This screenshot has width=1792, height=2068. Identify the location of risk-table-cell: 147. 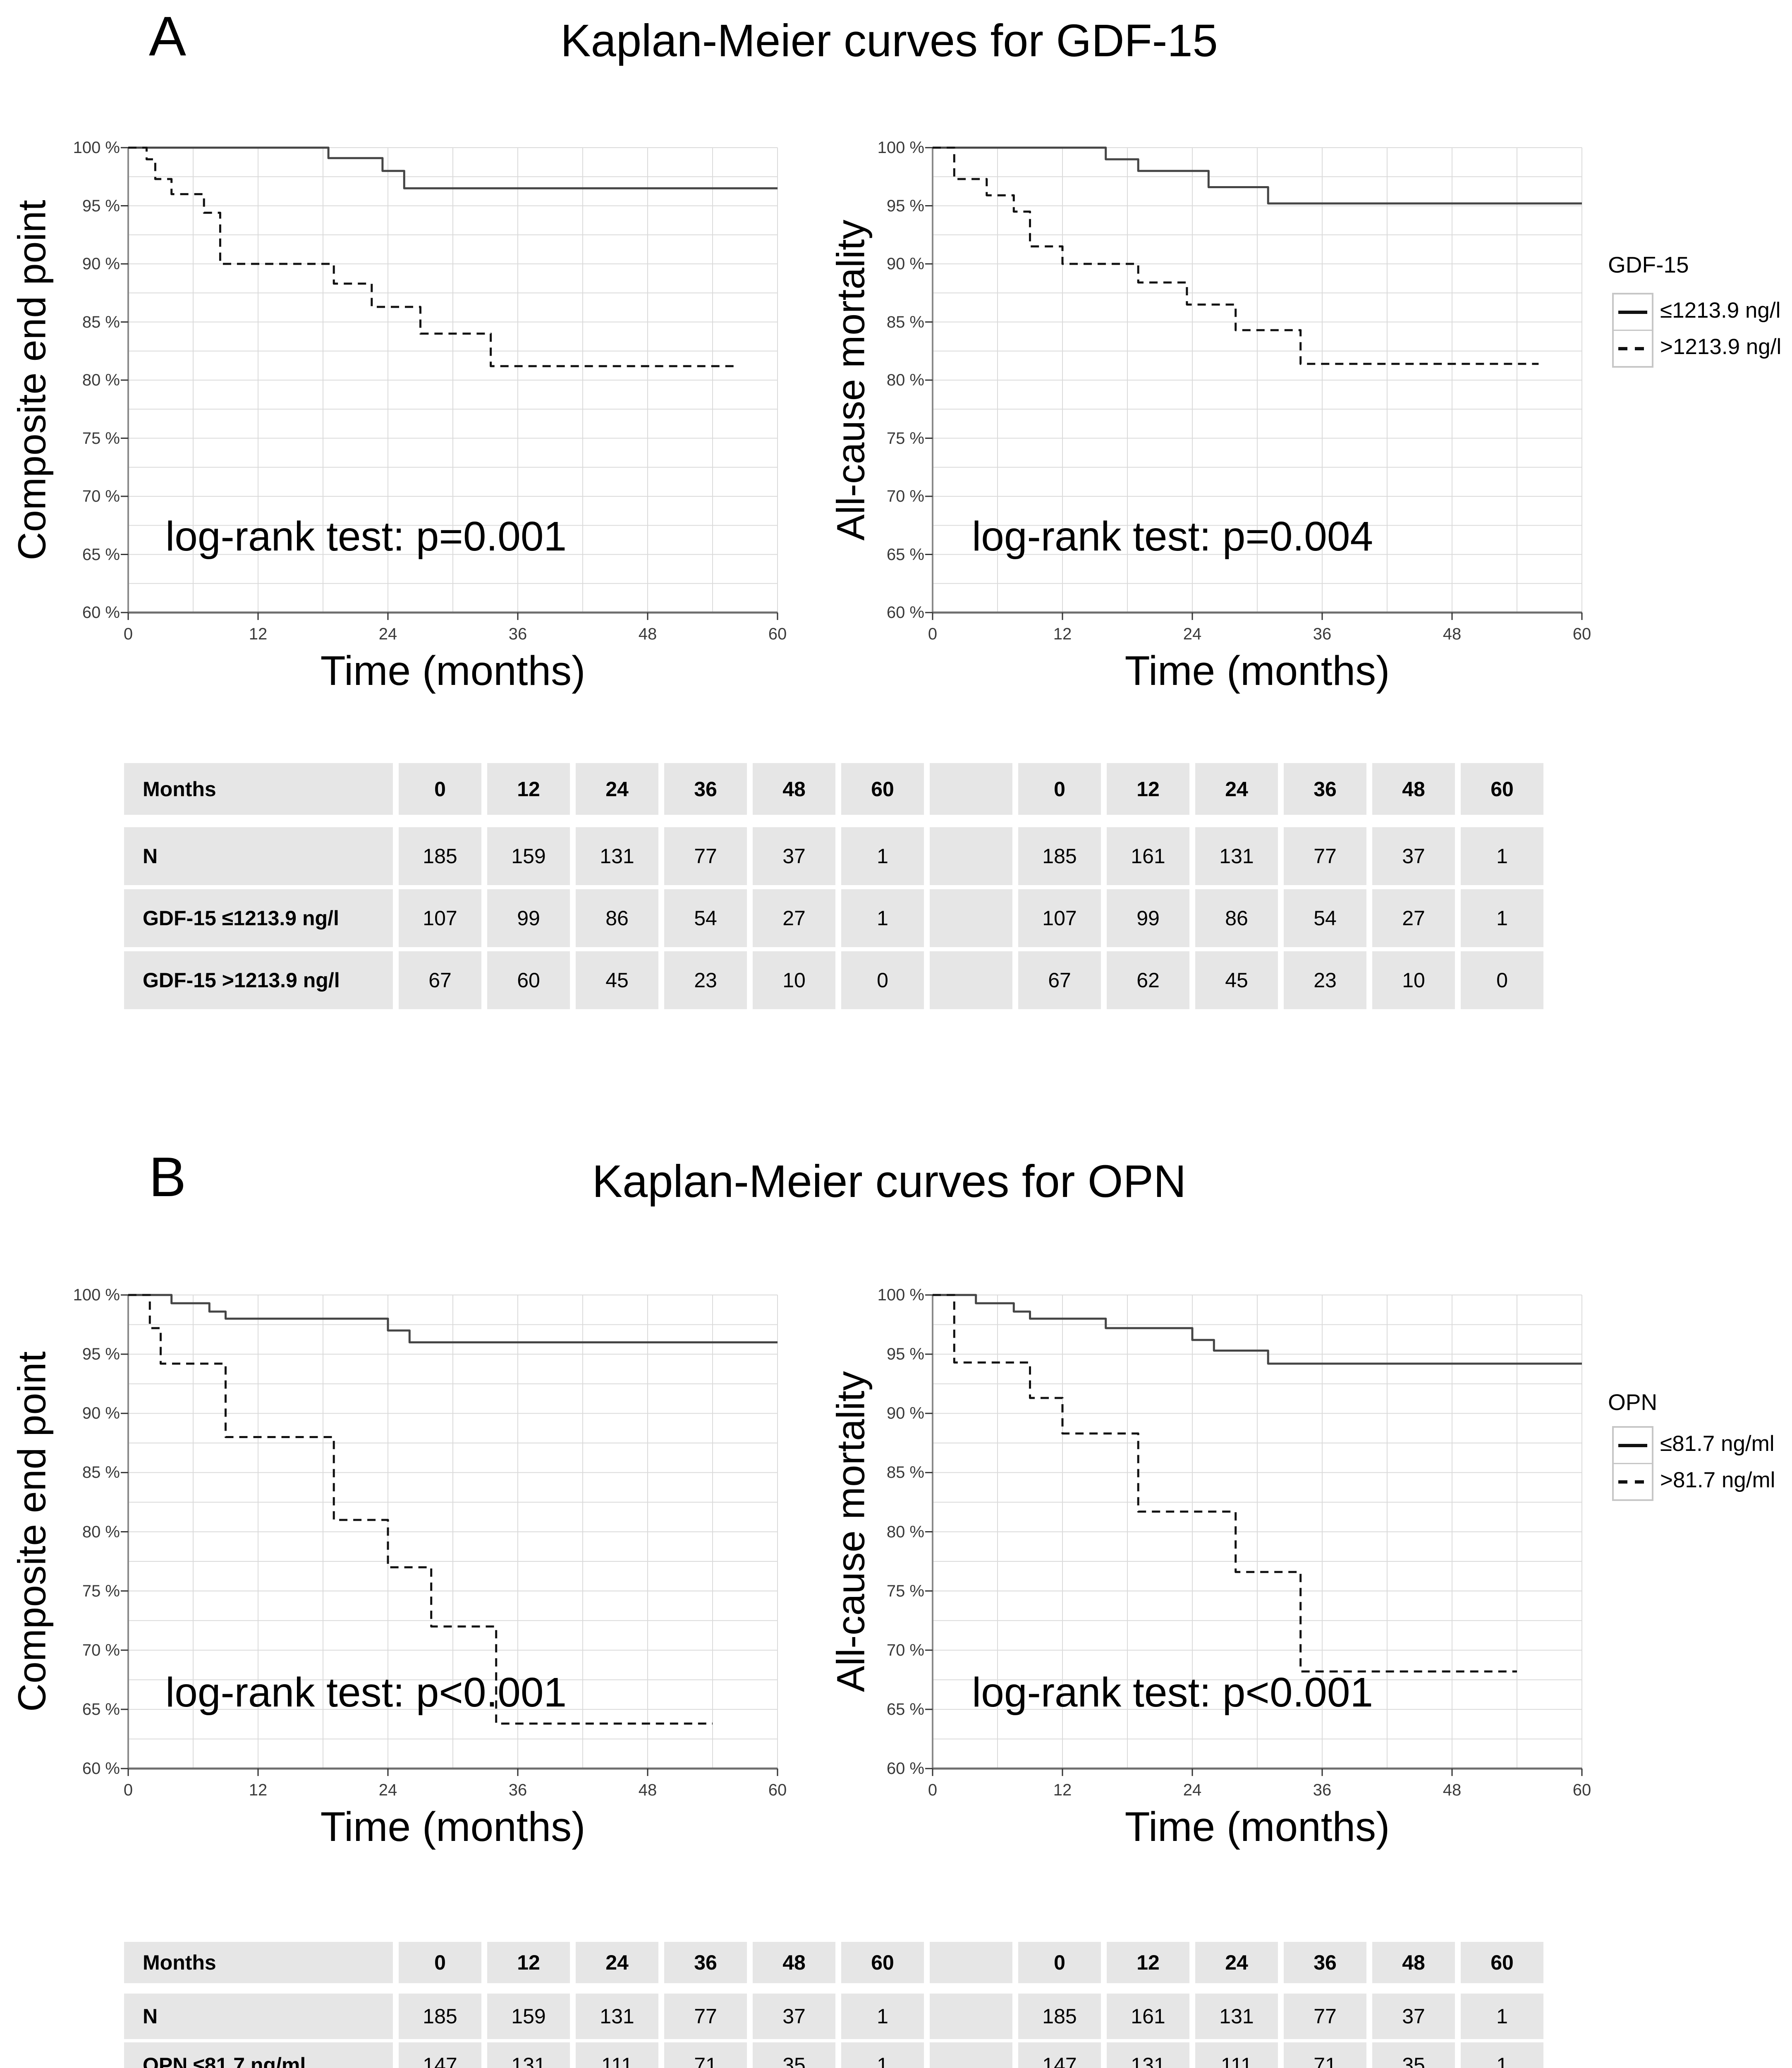
(440, 2055).